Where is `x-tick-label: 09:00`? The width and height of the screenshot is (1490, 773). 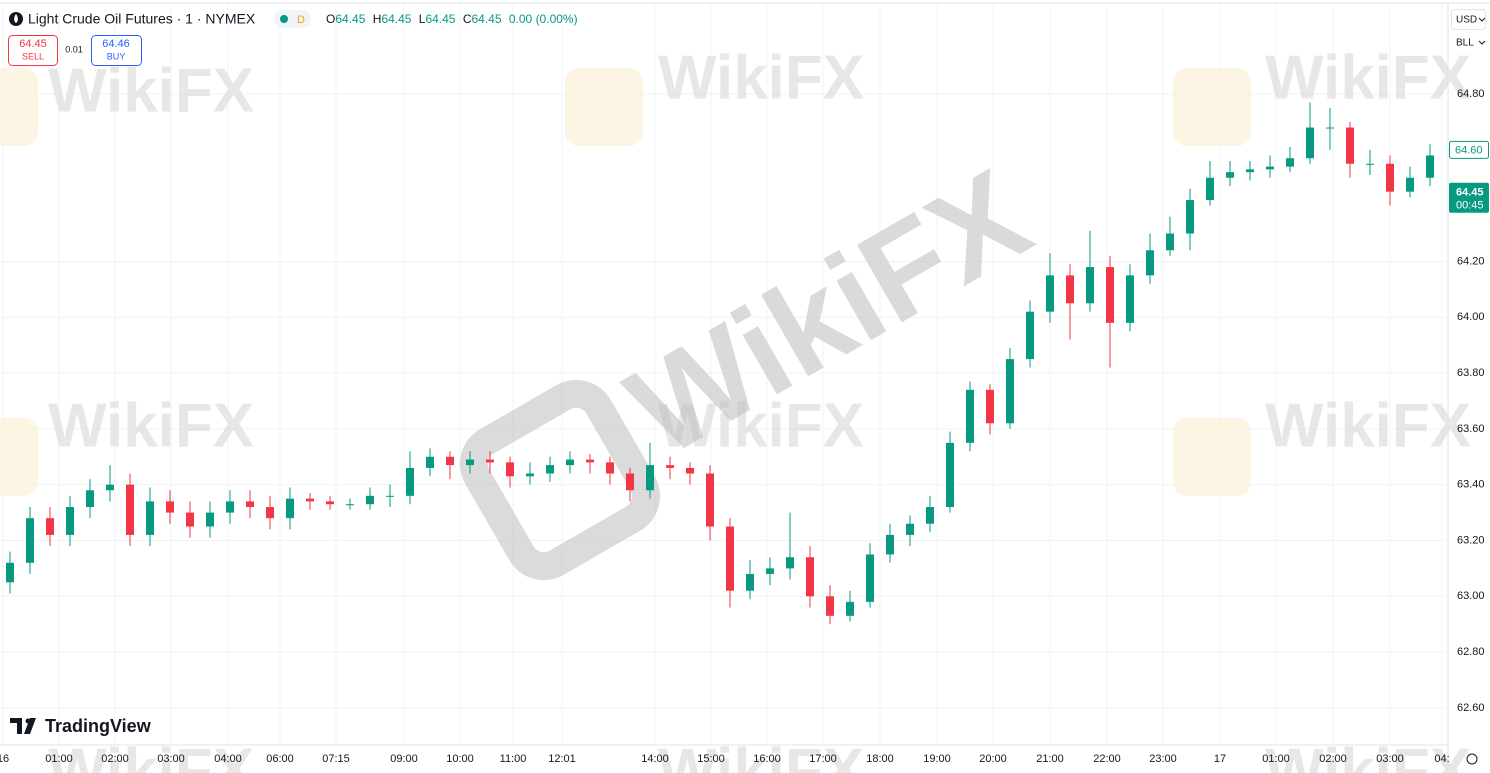
x-tick-label: 09:00 is located at coordinates (404, 759).